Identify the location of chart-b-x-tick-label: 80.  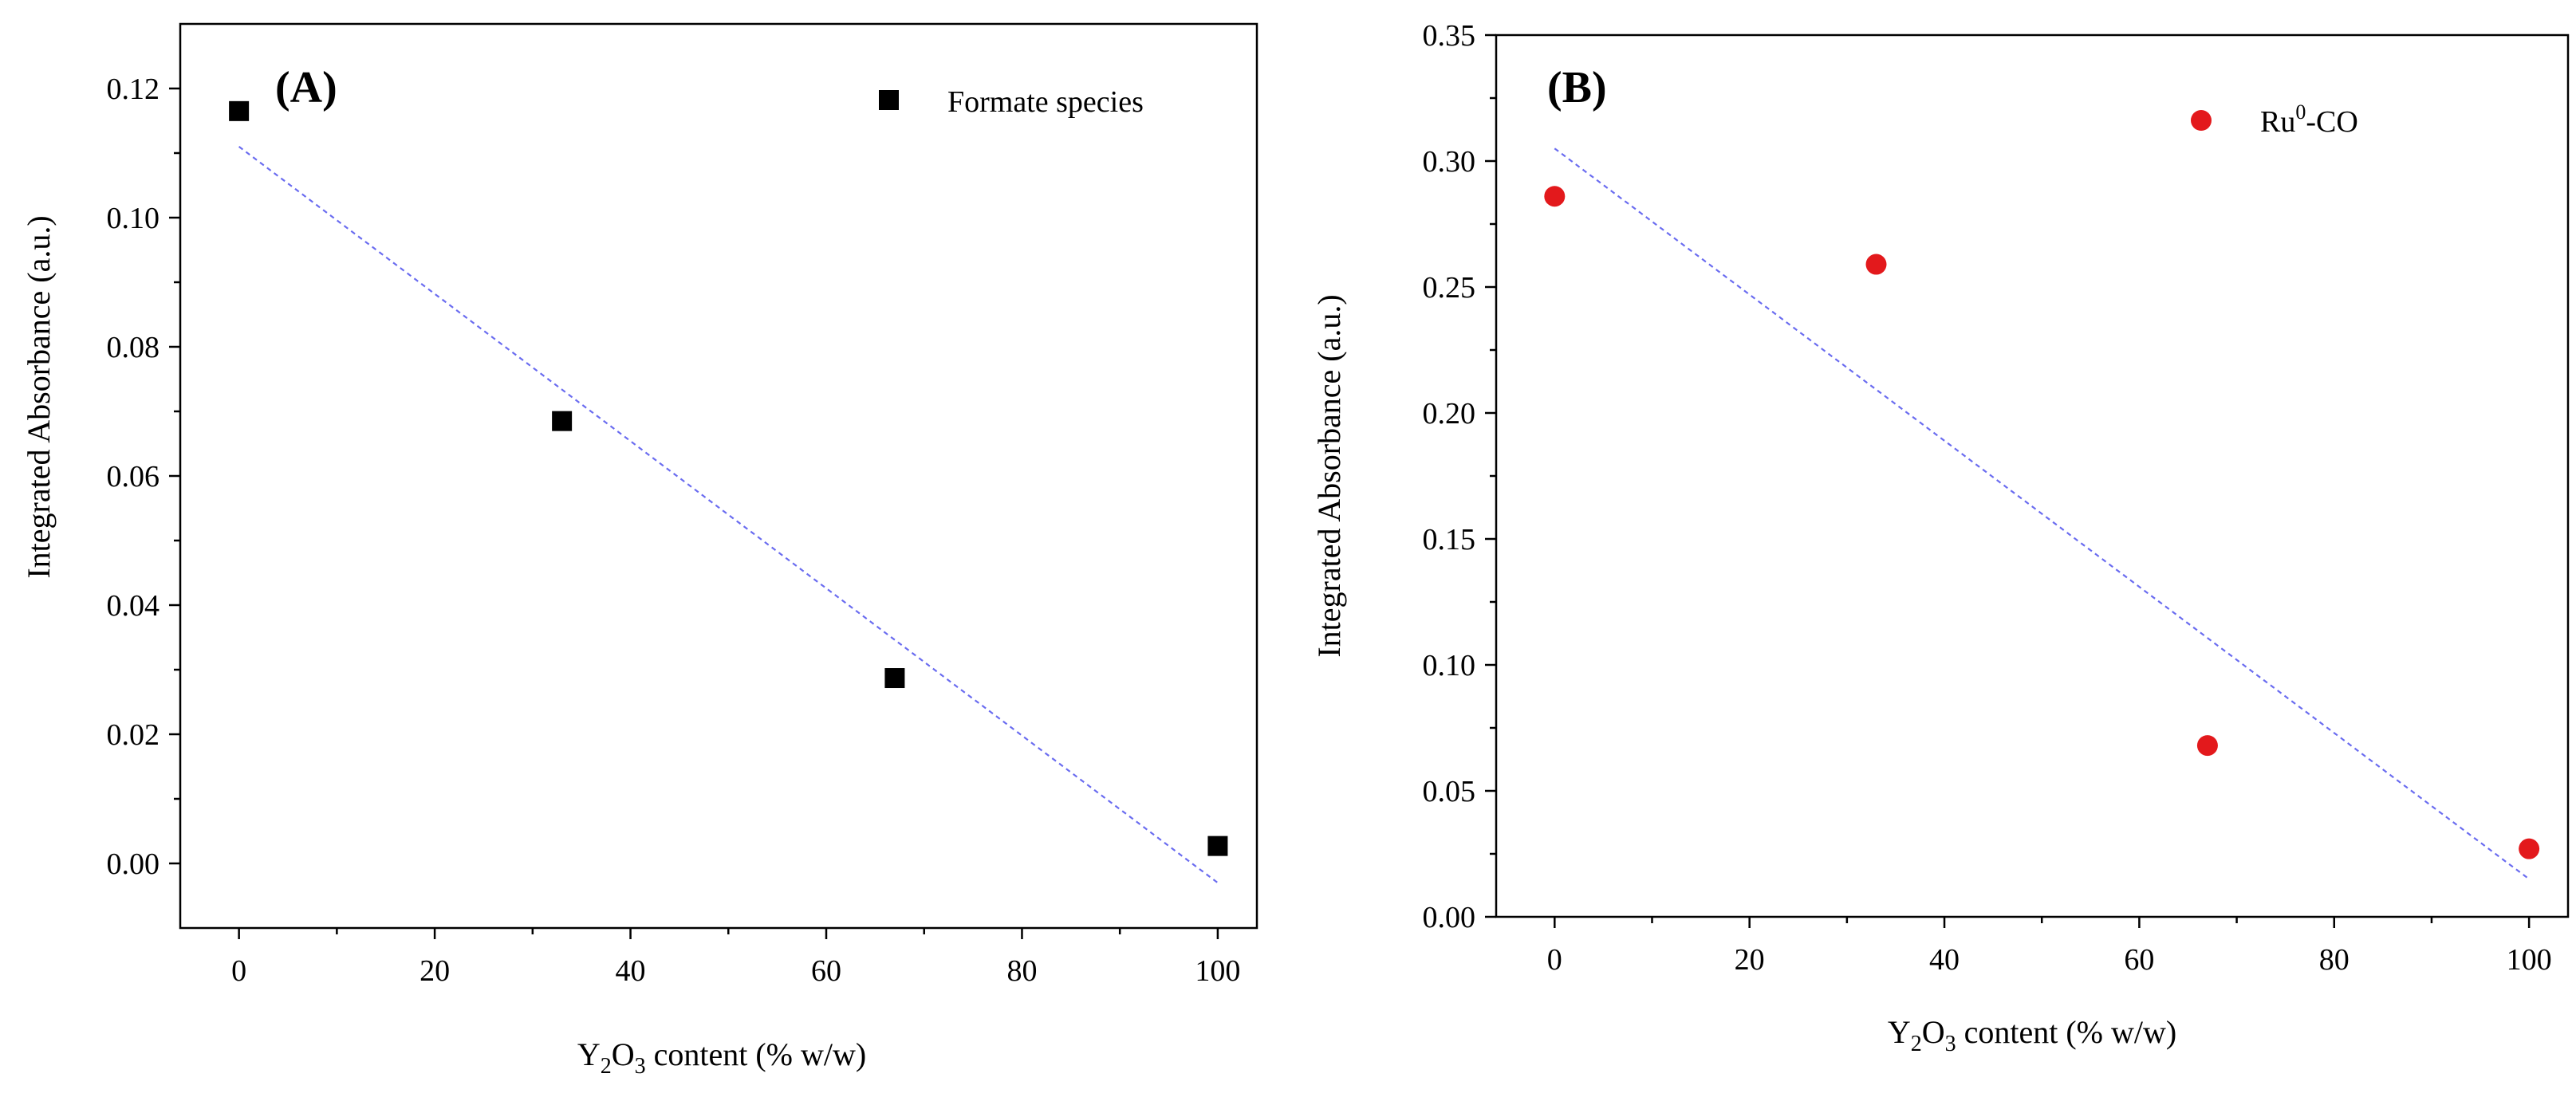
(2334, 960).